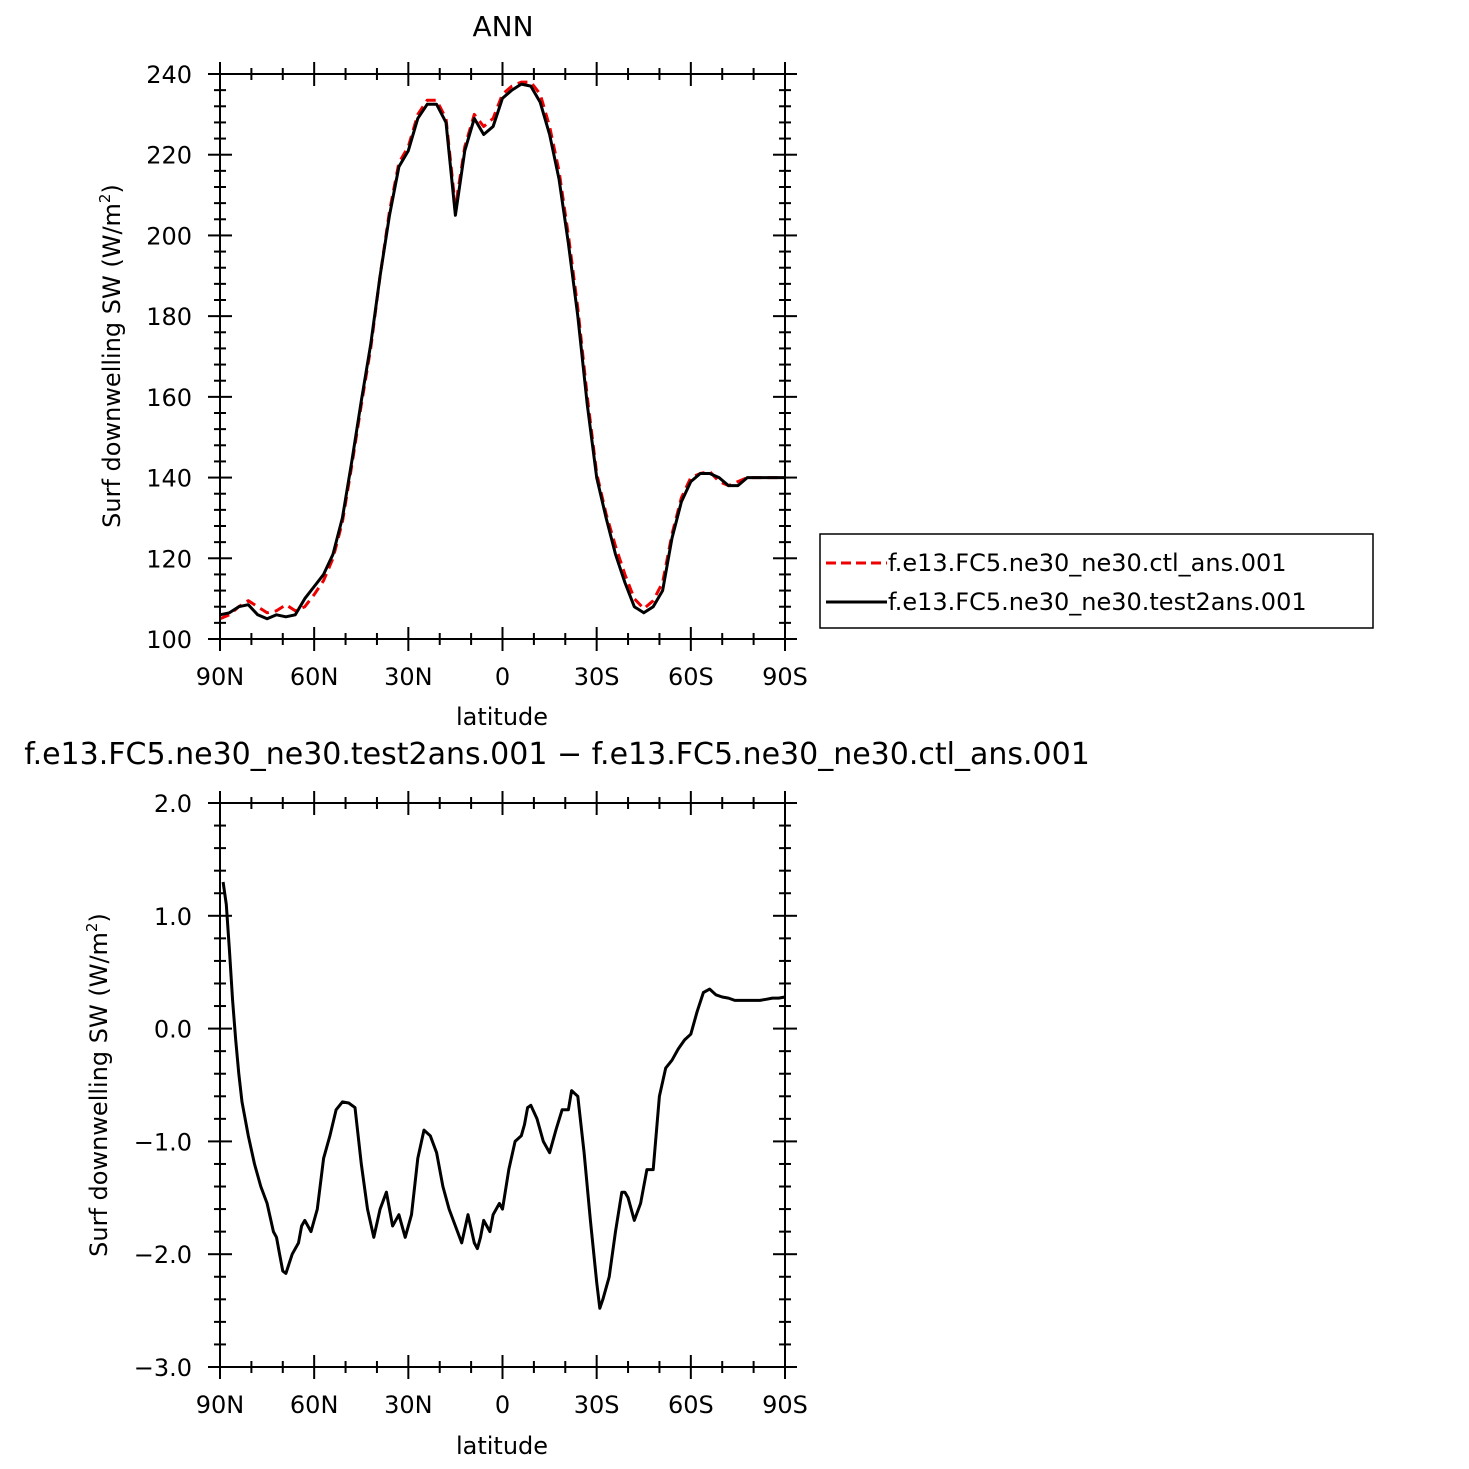 Image resolution: width=1469 pixels, height=1469 pixels. What do you see at coordinates (169, 559) in the screenshot?
I see `top-panel-y-tick-label: 120` at bounding box center [169, 559].